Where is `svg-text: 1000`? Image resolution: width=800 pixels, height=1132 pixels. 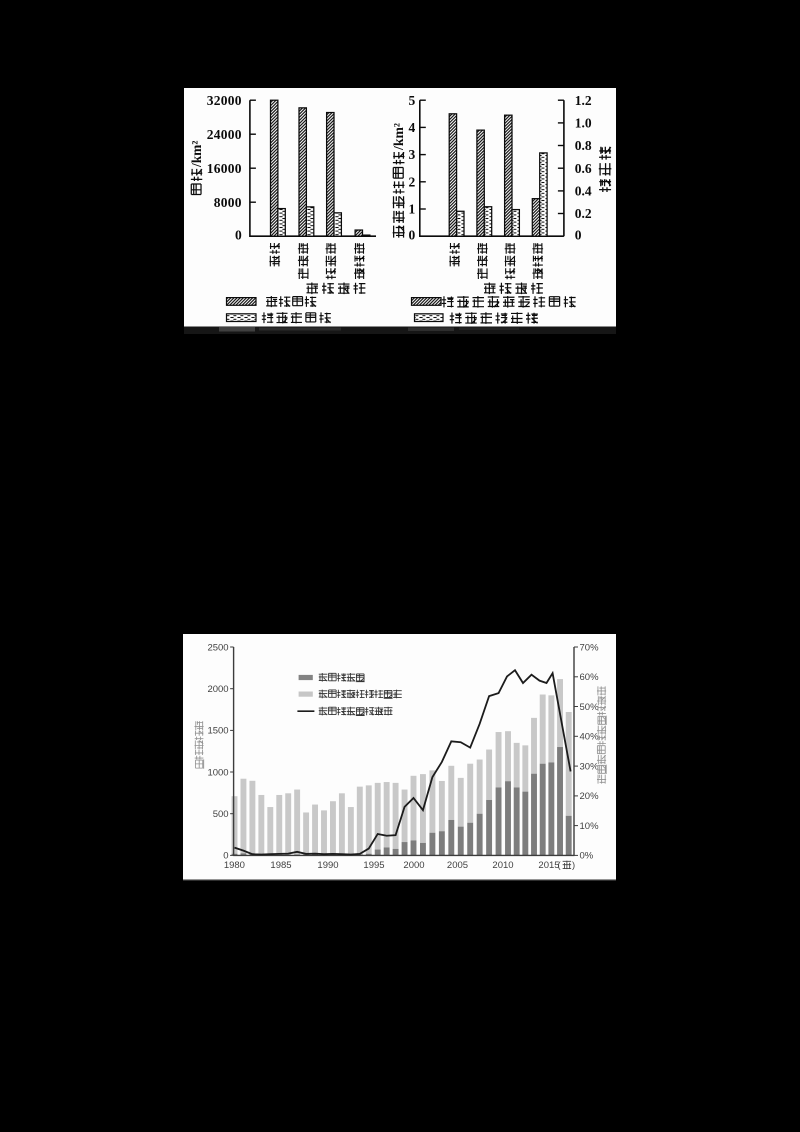 svg-text: 1000 is located at coordinates (217, 772).